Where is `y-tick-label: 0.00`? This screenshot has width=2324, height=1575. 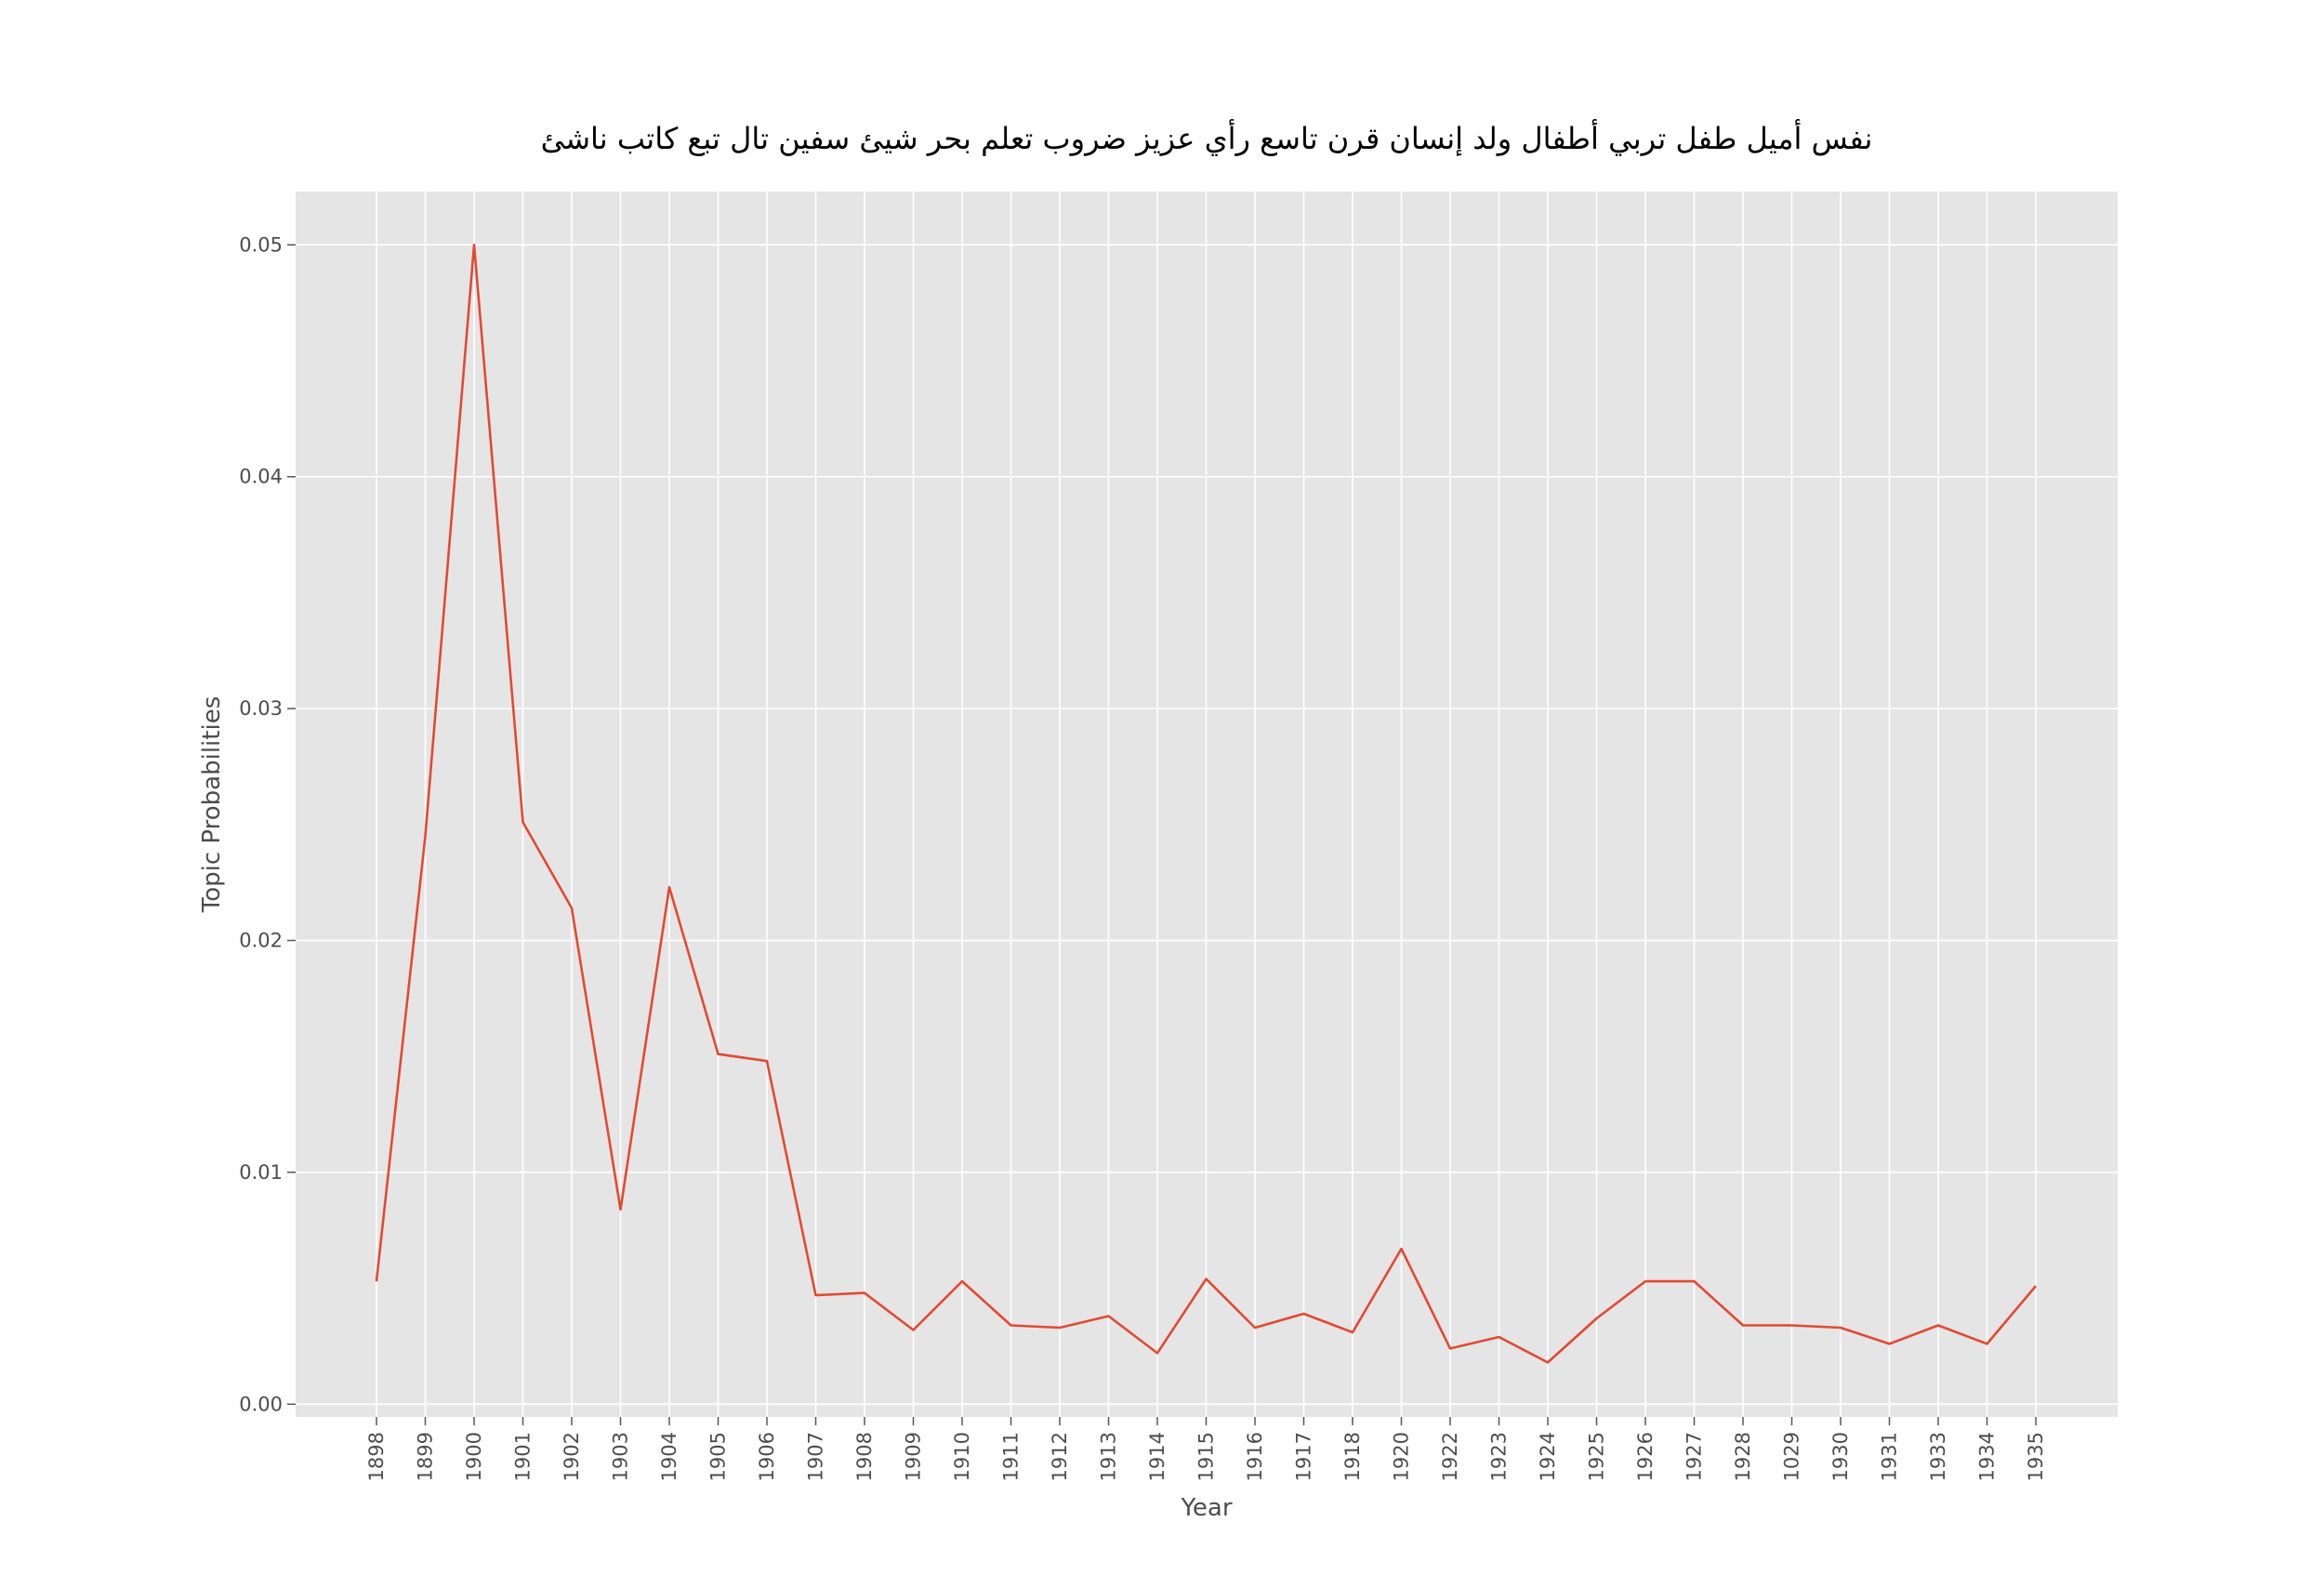 y-tick-label: 0.00 is located at coordinates (261, 1404).